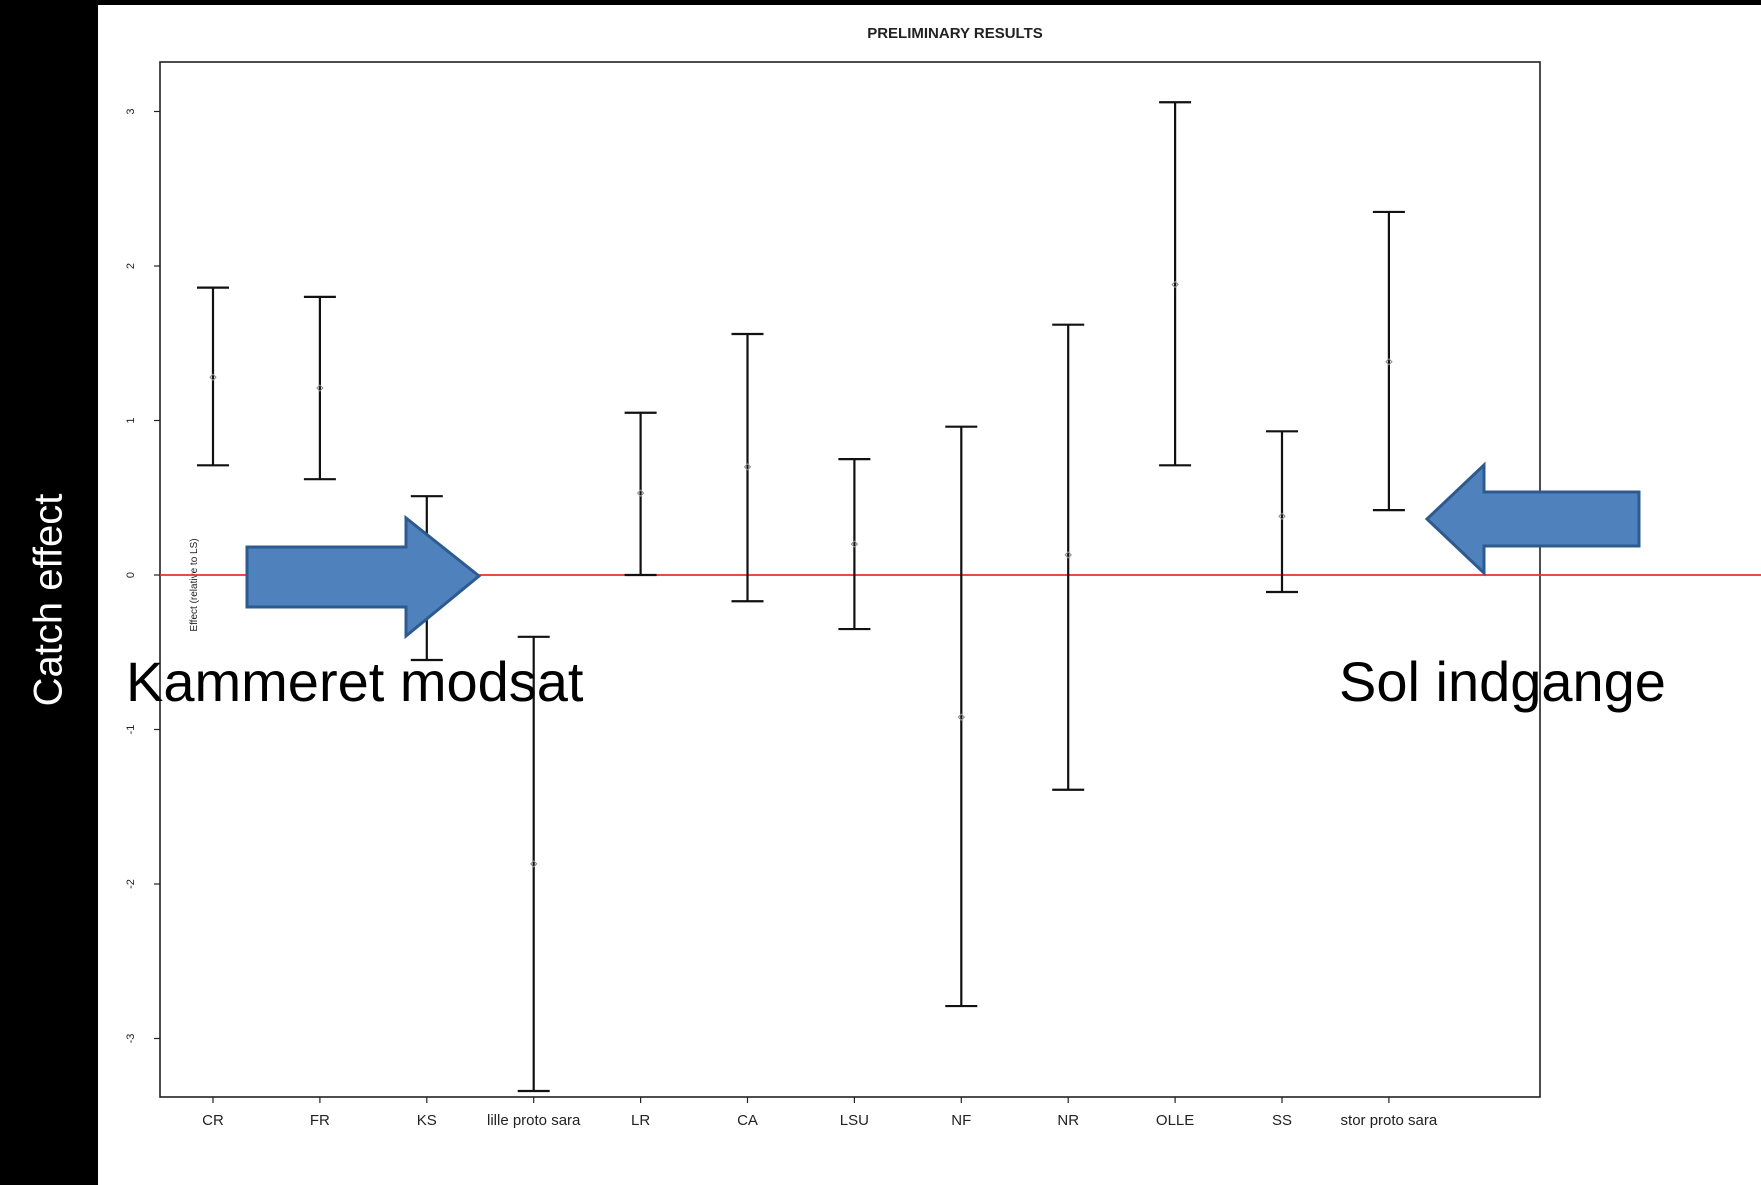 Image resolution: width=1761 pixels, height=1185 pixels. What do you see at coordinates (131, 420) in the screenshot?
I see `y-tick-label: 1` at bounding box center [131, 420].